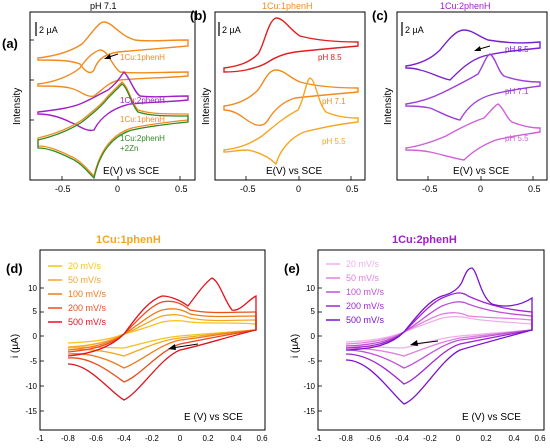 The image size is (550, 448). I want to click on panel-b-ylabel: Intensity, so click(206, 106).